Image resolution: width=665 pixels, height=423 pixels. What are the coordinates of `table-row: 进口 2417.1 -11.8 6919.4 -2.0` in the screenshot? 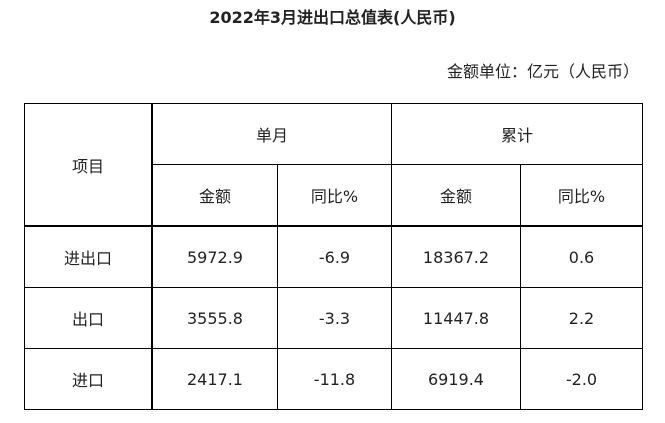 It's located at (333, 379).